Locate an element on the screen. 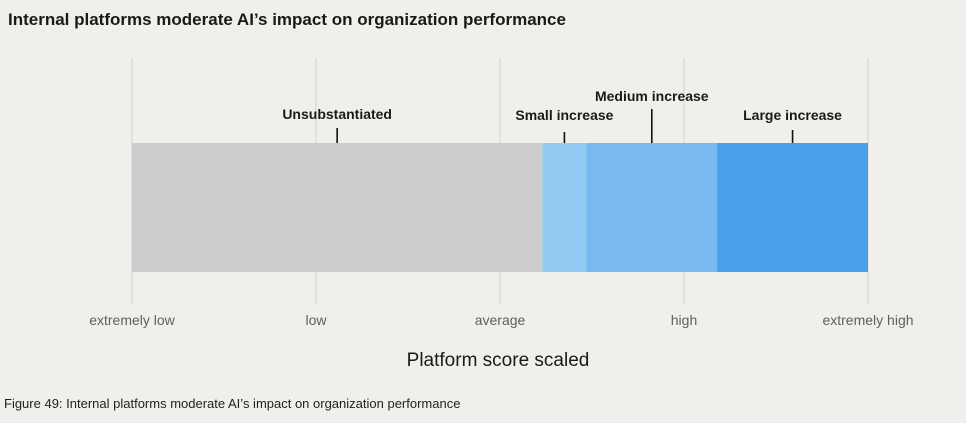  x-tick-label: low is located at coordinates (316, 320).